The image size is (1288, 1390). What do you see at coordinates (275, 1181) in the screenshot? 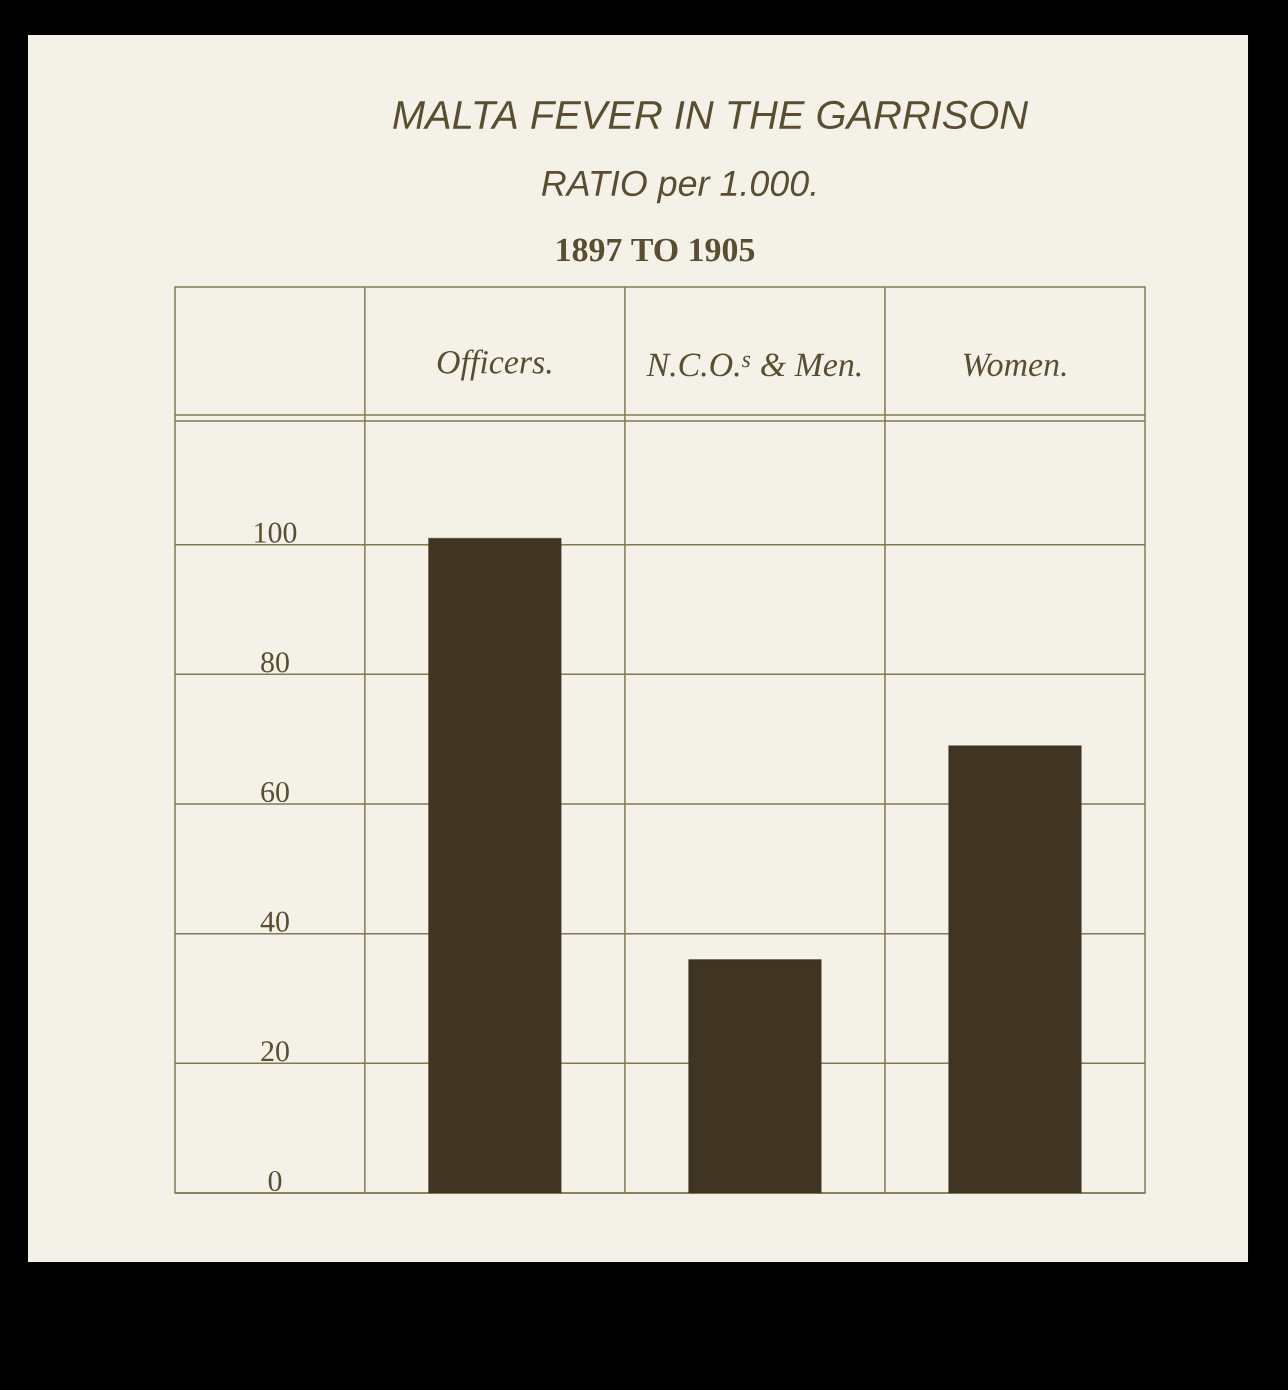
I see `y-tick-label: 0` at bounding box center [275, 1181].